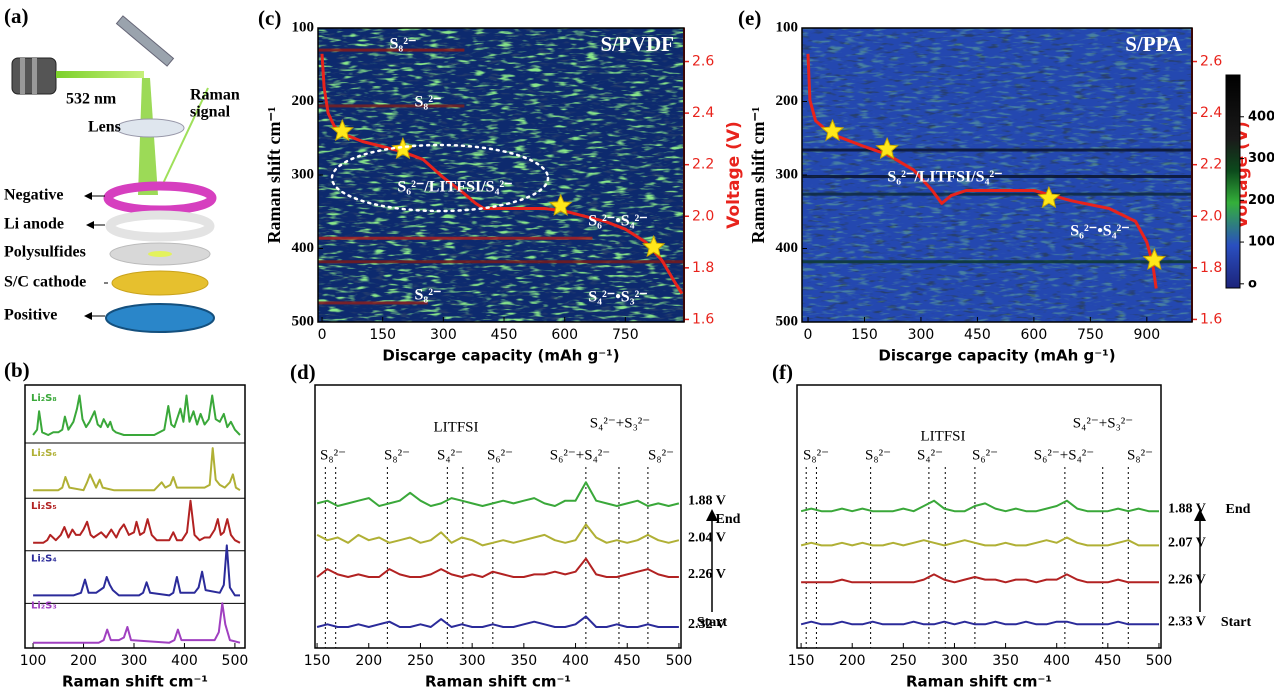 The image size is (1274, 693). I want to click on series-label: 2.07 V, so click(1187, 543).